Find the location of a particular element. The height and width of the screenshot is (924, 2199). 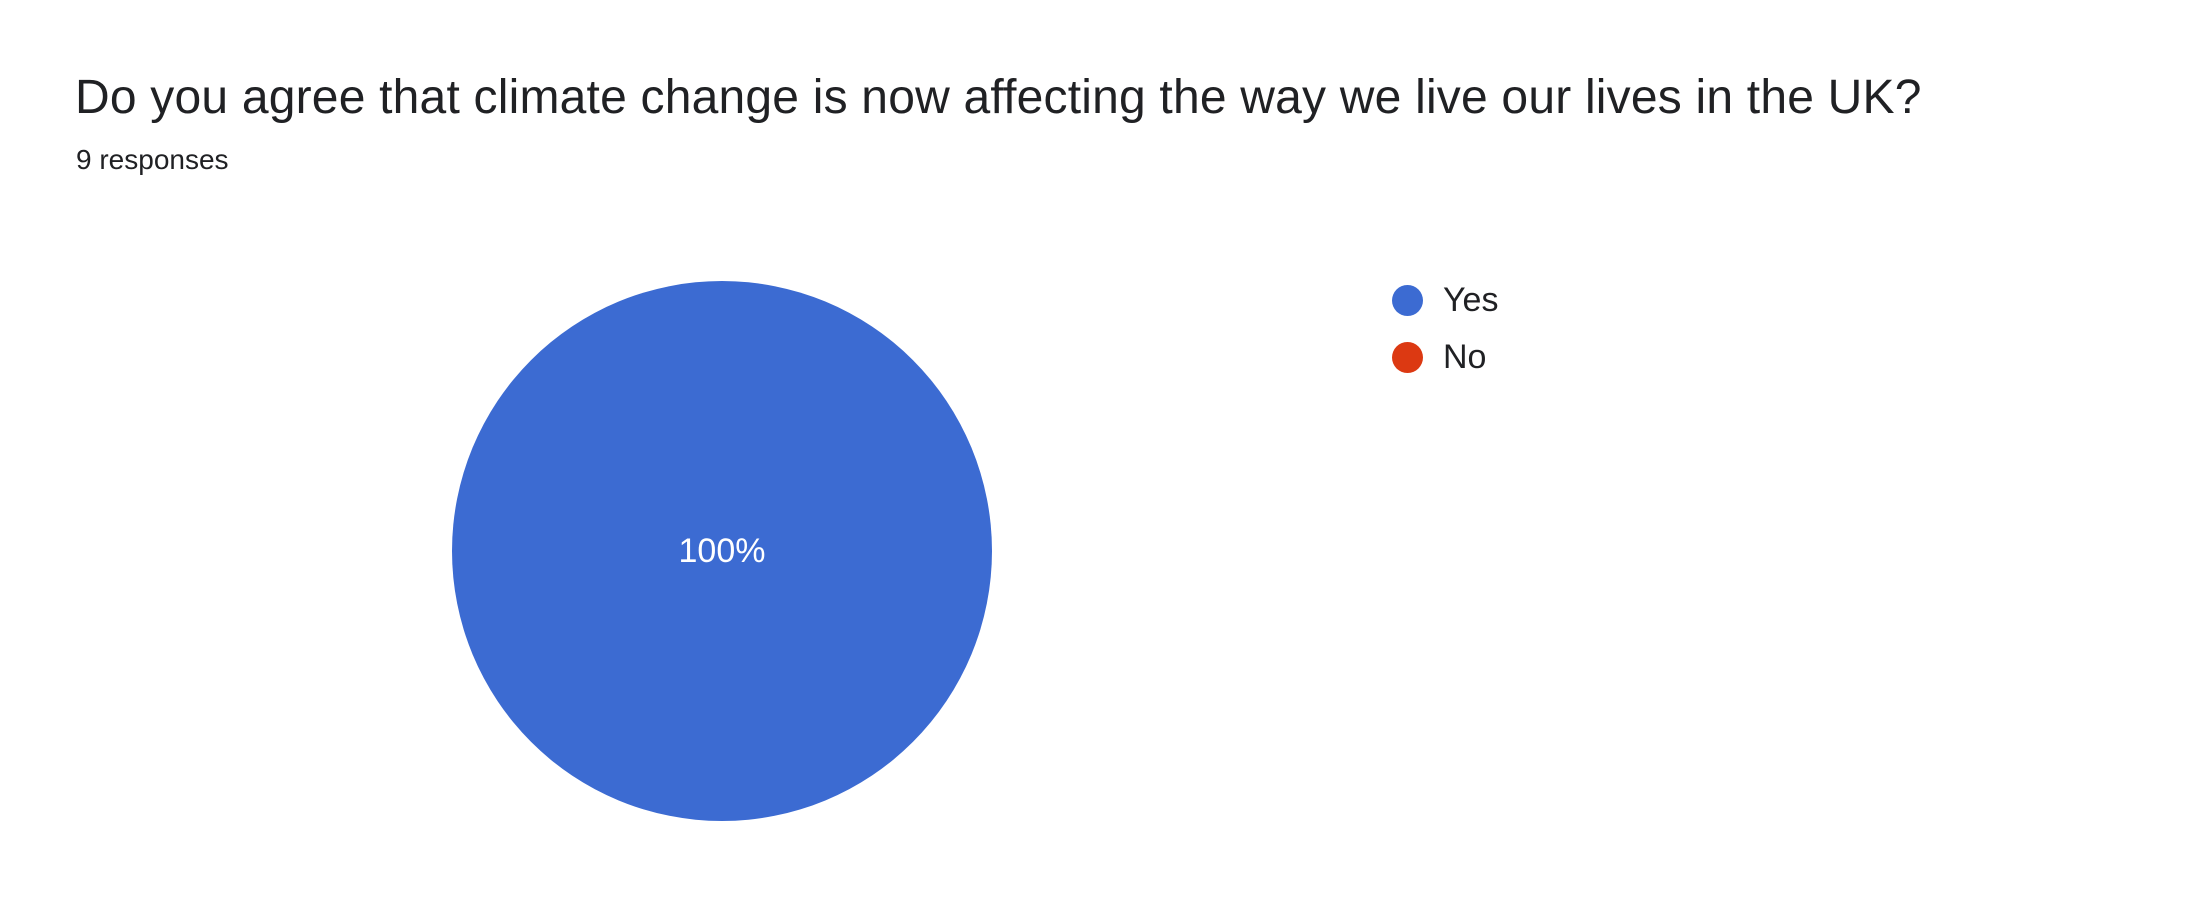

legend-item-no: No is located at coordinates (1445, 357).